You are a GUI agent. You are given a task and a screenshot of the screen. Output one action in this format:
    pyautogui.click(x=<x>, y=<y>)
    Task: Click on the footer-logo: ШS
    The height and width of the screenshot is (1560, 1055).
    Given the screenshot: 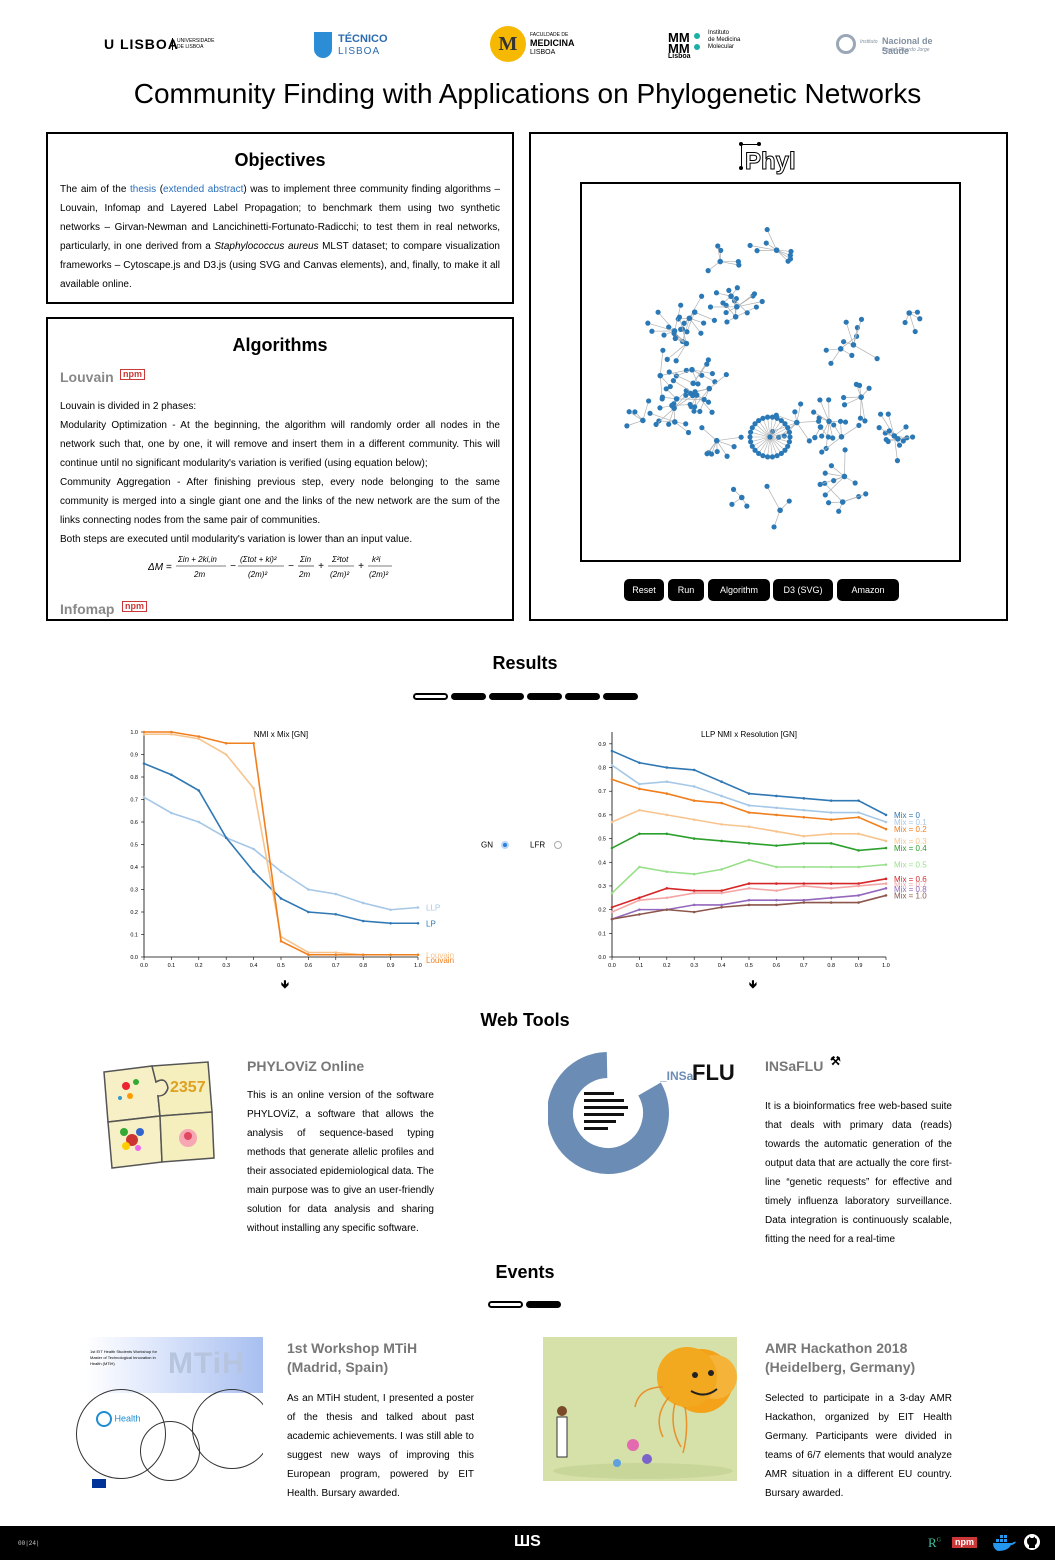 What is the action you would take?
    pyautogui.click(x=527, y=1541)
    